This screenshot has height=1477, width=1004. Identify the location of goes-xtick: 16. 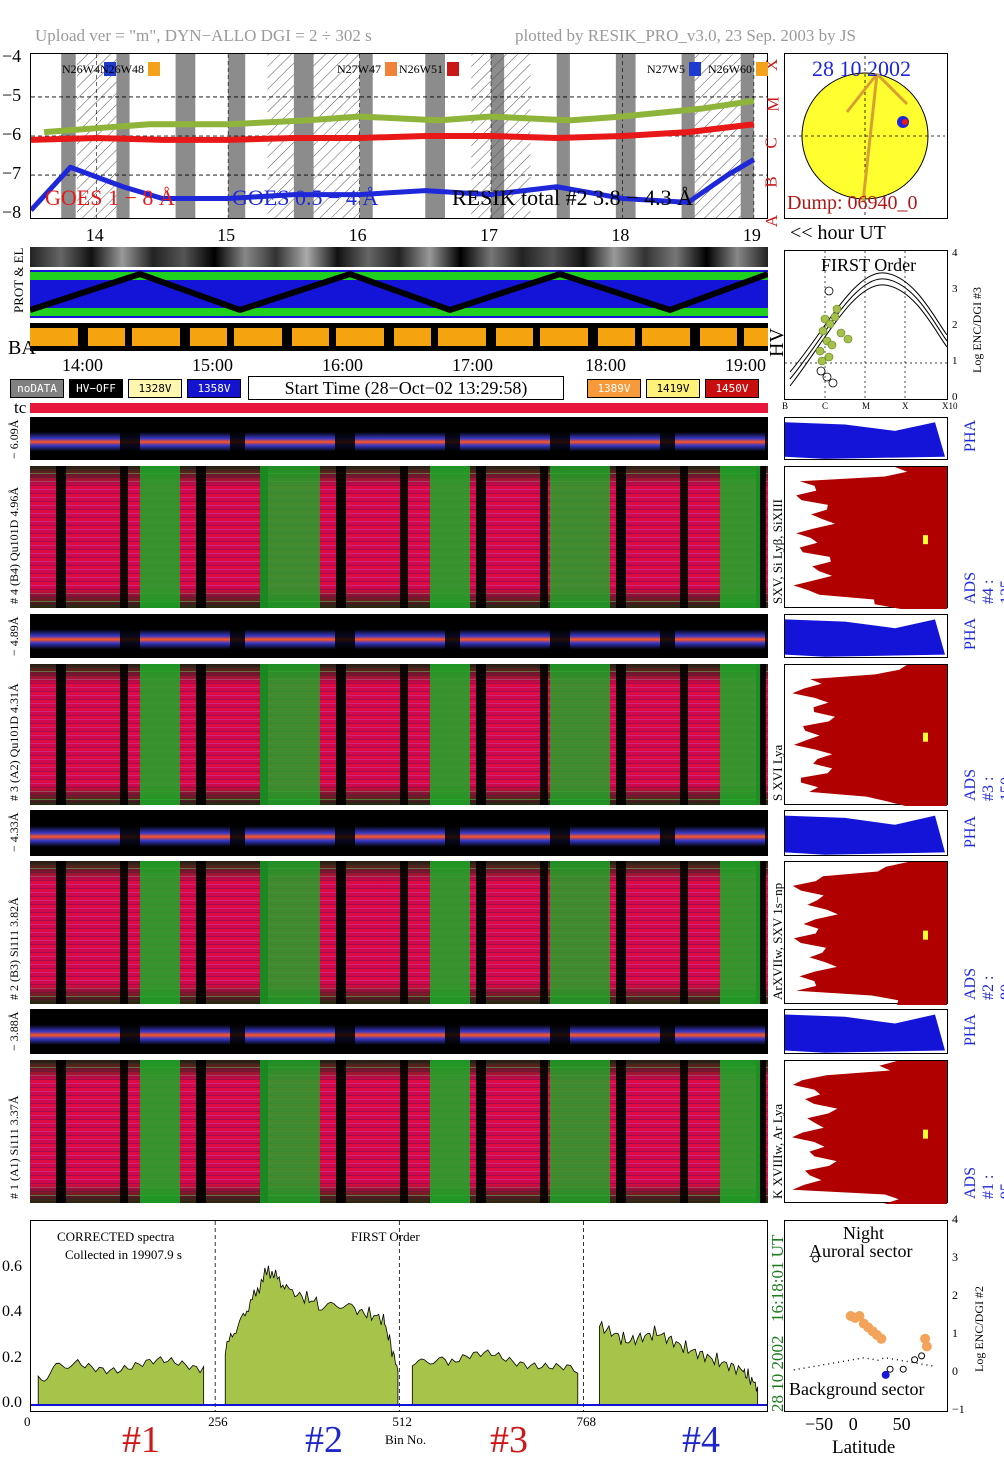
(357, 235).